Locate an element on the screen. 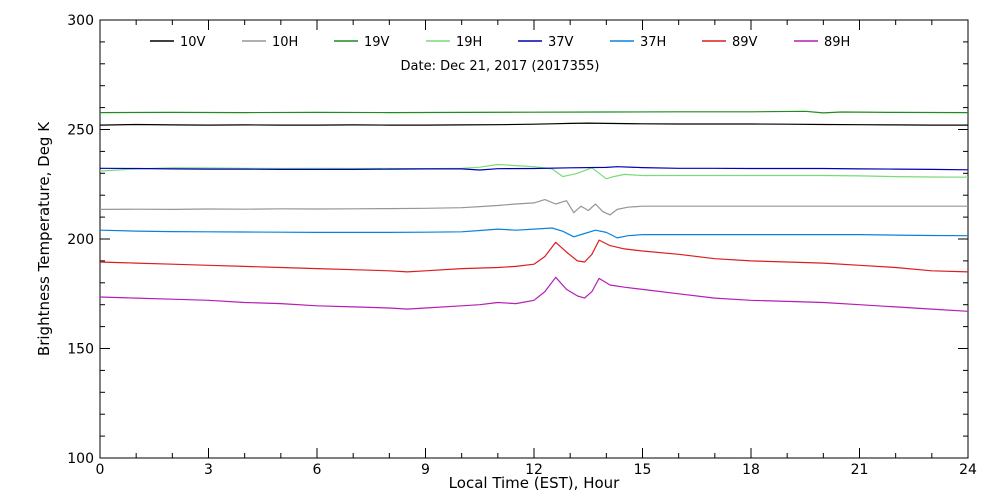 The image size is (1000, 504). legend-label: 10H is located at coordinates (285, 42).